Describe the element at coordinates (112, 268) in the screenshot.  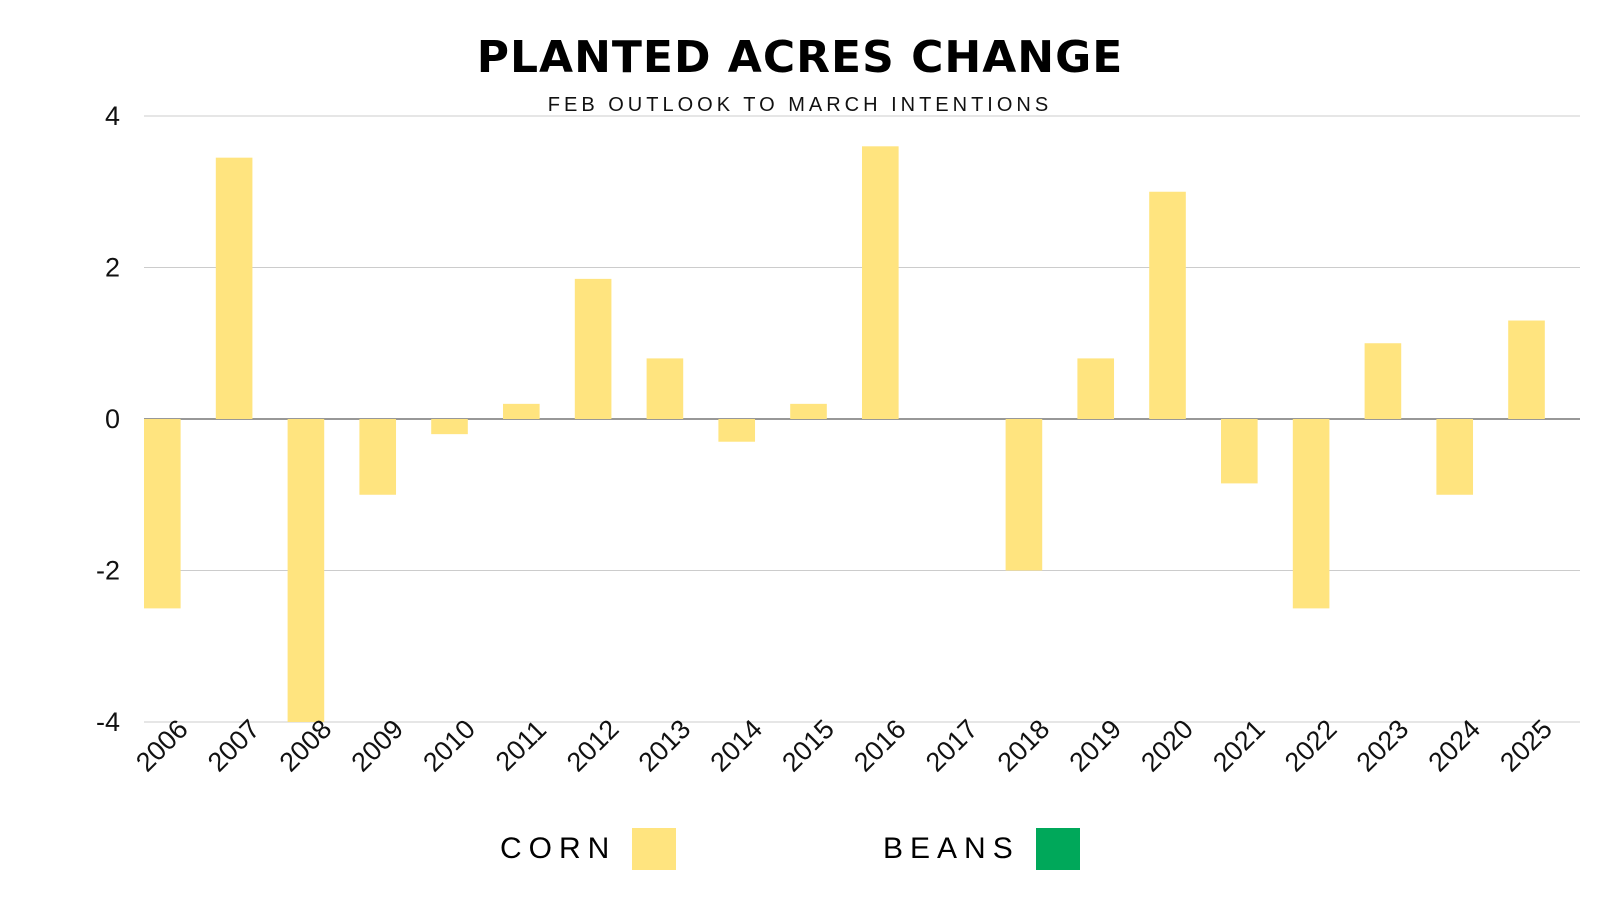
I see `y-tick-label: 2` at that location.